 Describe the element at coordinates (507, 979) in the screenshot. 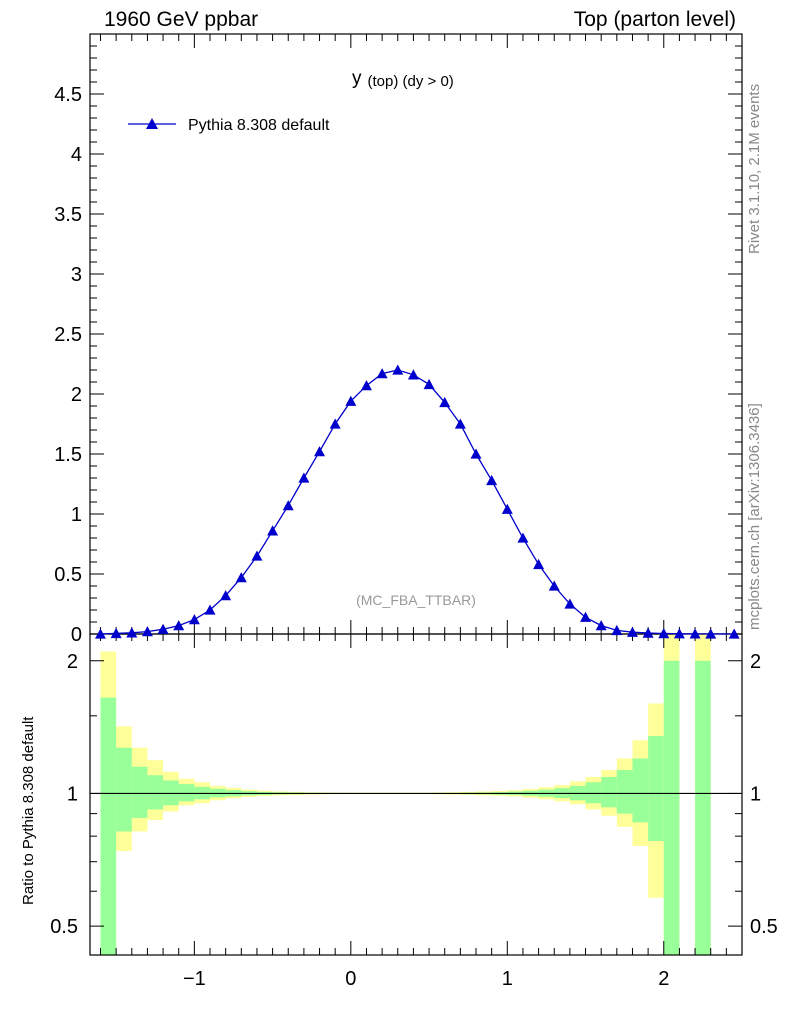

I see `ratio-x-tick-label: 1` at that location.